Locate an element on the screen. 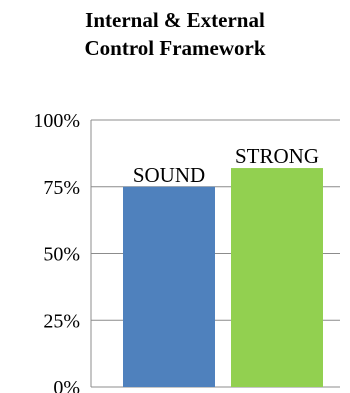 The image size is (350, 393). data-label-sound: SOUND is located at coordinates (169, 175).